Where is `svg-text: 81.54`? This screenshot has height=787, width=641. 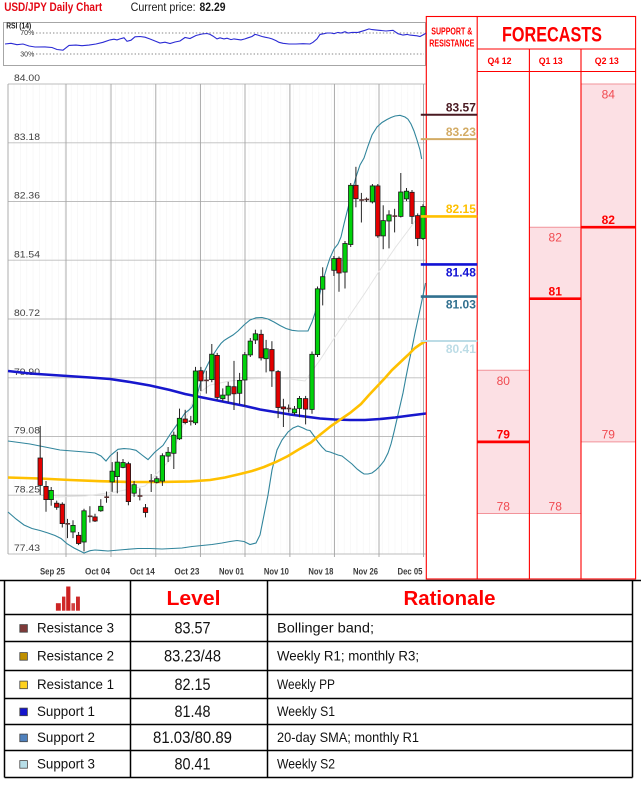 svg-text: 81.54 is located at coordinates (27, 254).